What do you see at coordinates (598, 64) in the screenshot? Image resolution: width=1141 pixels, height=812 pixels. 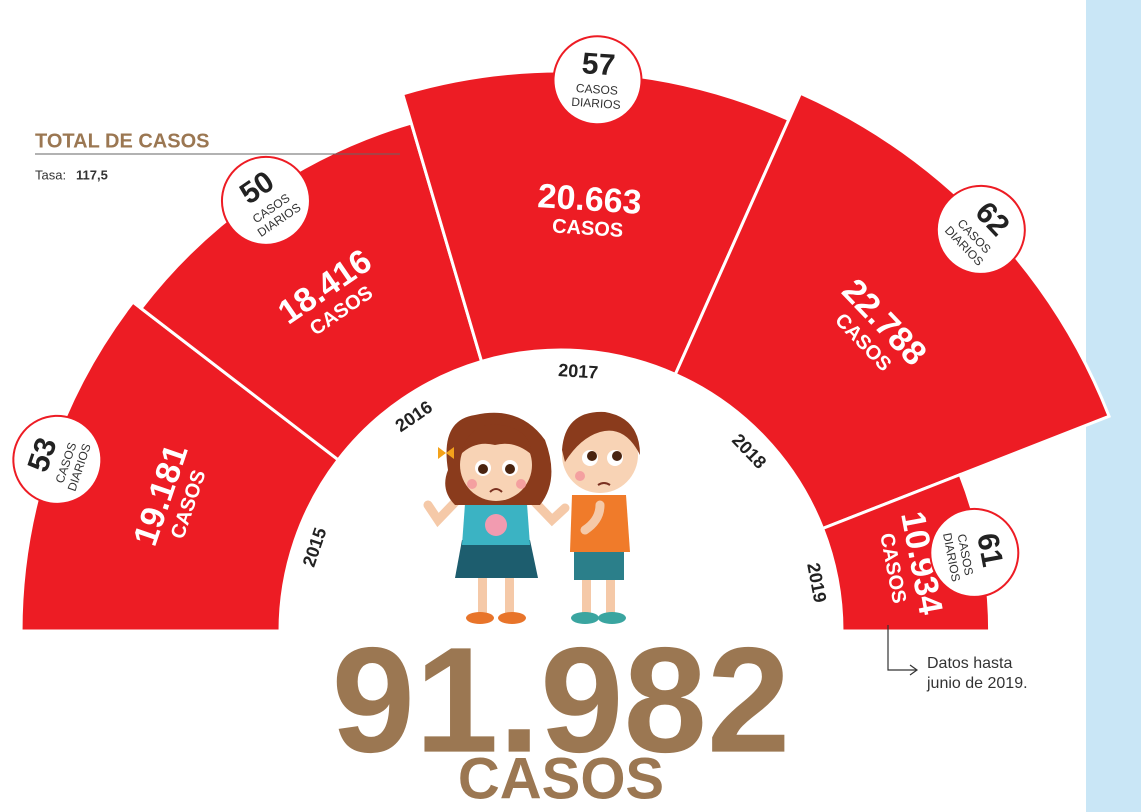 I see `daily-value: 57` at bounding box center [598, 64].